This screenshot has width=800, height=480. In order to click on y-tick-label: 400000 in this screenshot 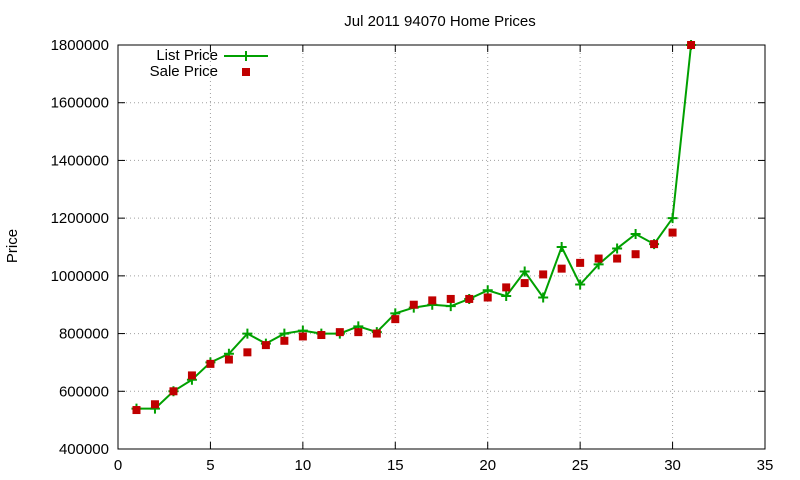, I will do `click(84, 449)`.